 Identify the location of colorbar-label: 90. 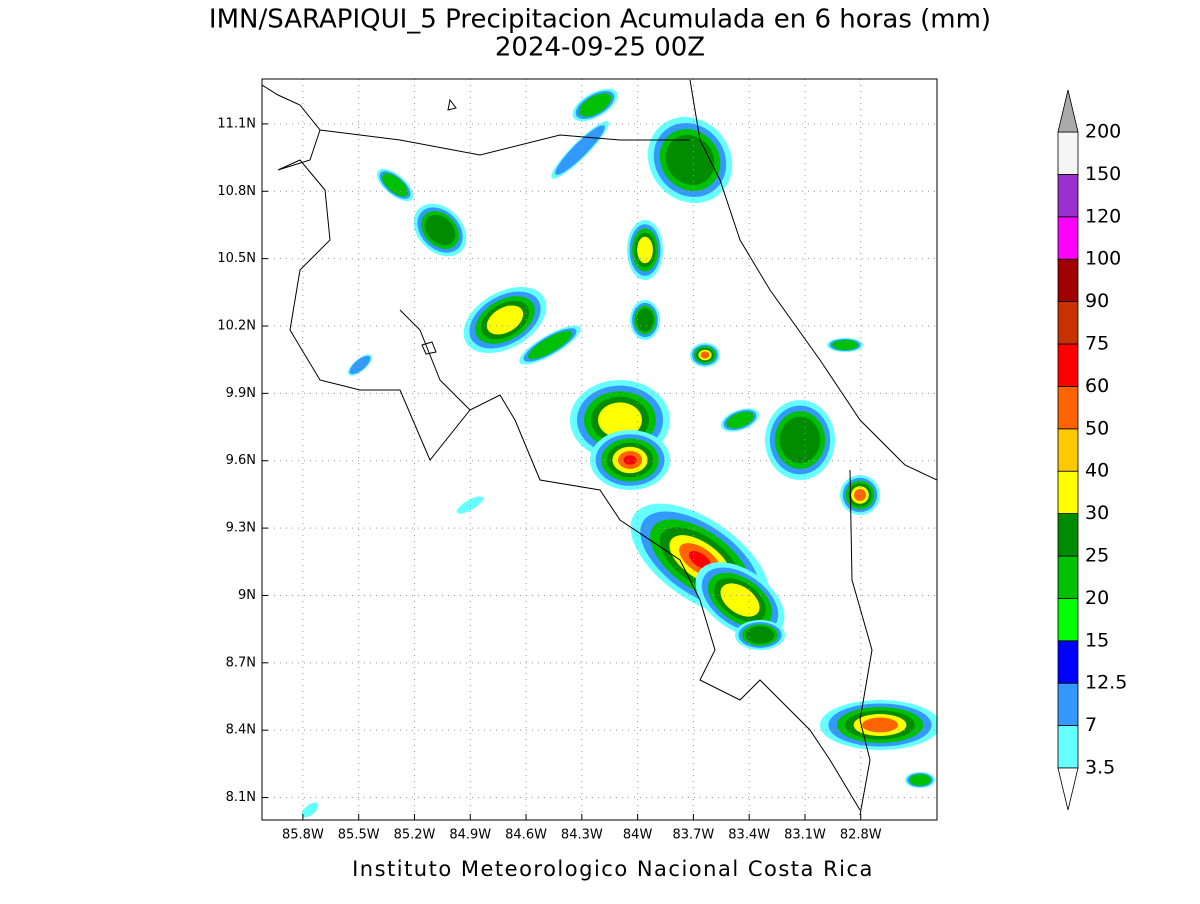
(1097, 301).